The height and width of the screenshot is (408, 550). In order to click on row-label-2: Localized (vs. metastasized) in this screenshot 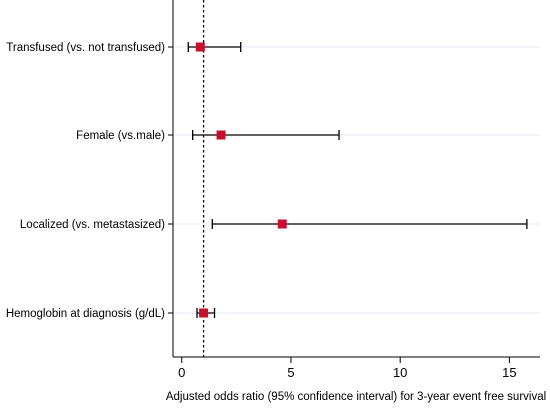, I will do `click(92, 225)`.